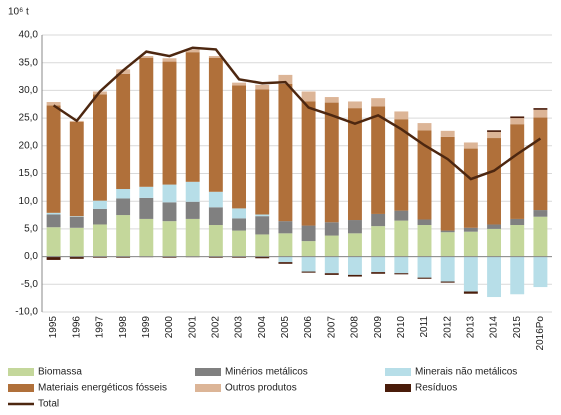 This screenshot has height=415, width=561. What do you see at coordinates (401, 327) in the screenshot?
I see `x-tick-label: 2010` at bounding box center [401, 327].